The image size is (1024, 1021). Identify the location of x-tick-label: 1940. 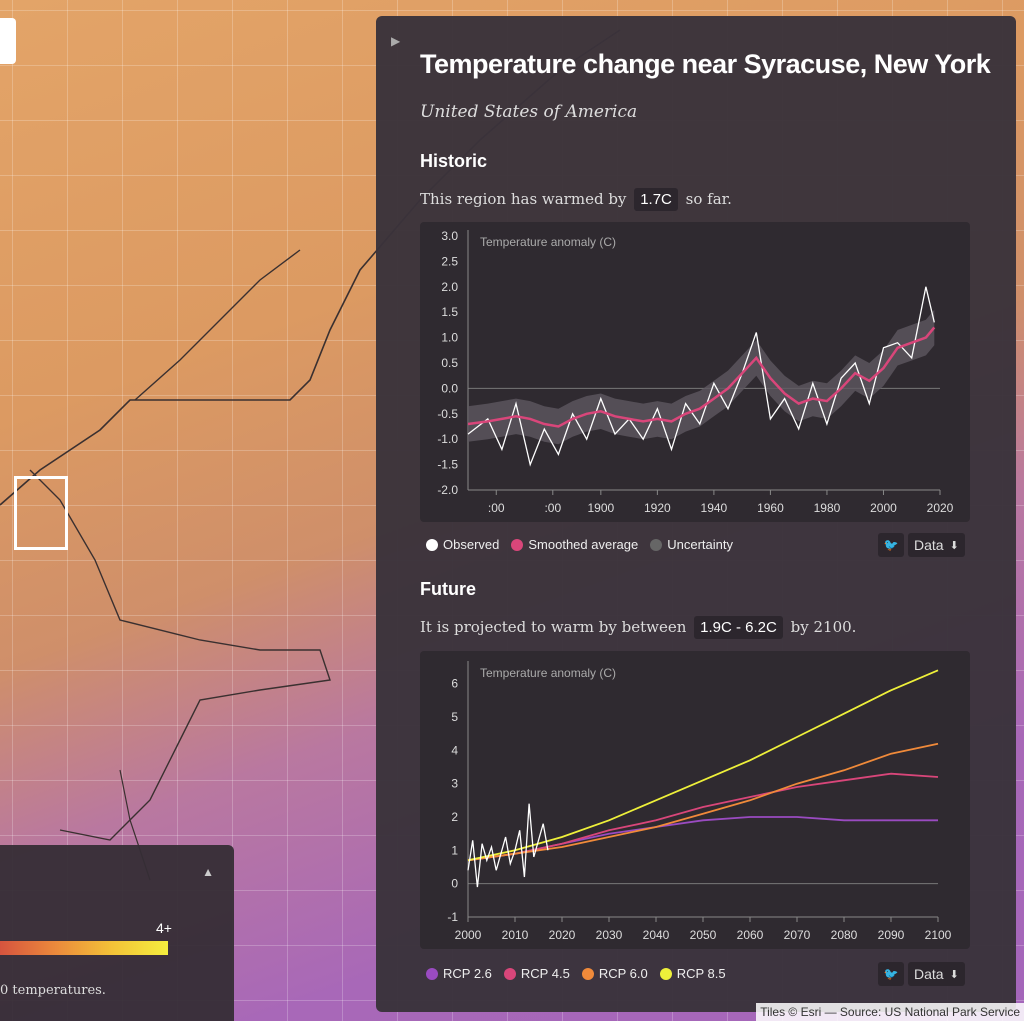
(714, 508).